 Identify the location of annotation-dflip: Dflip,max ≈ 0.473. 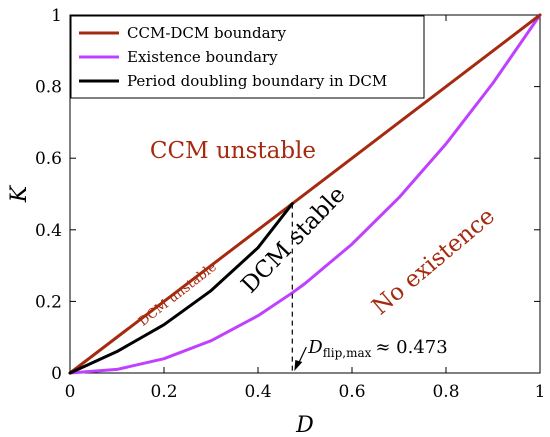
(377, 348).